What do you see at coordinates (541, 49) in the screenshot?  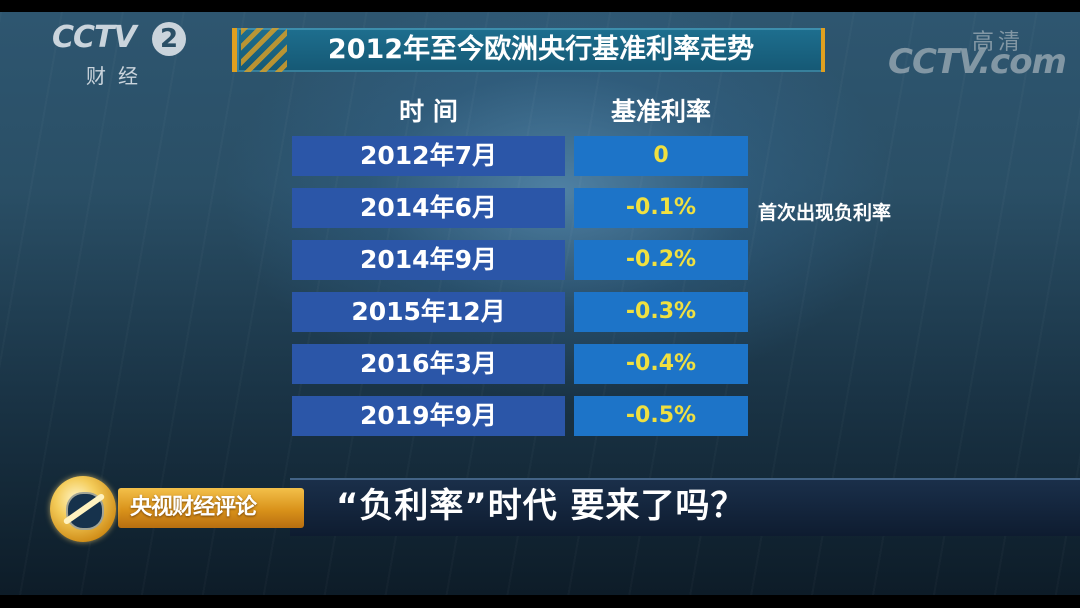 I see `table-title: 2012年至今欧洲央行基准利率走势` at bounding box center [541, 49].